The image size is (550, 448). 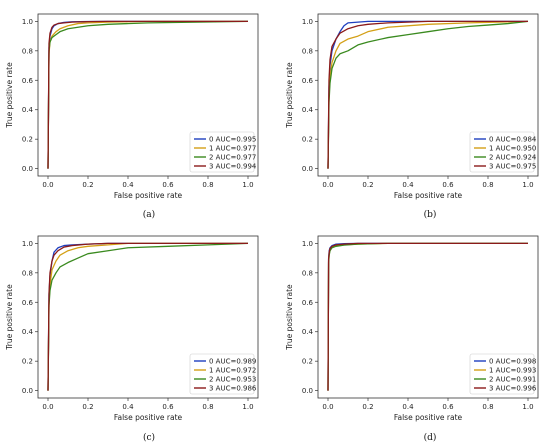 What do you see at coordinates (513, 158) in the screenshot?
I see `legend-entry: 2 AUC=0.924` at bounding box center [513, 158].